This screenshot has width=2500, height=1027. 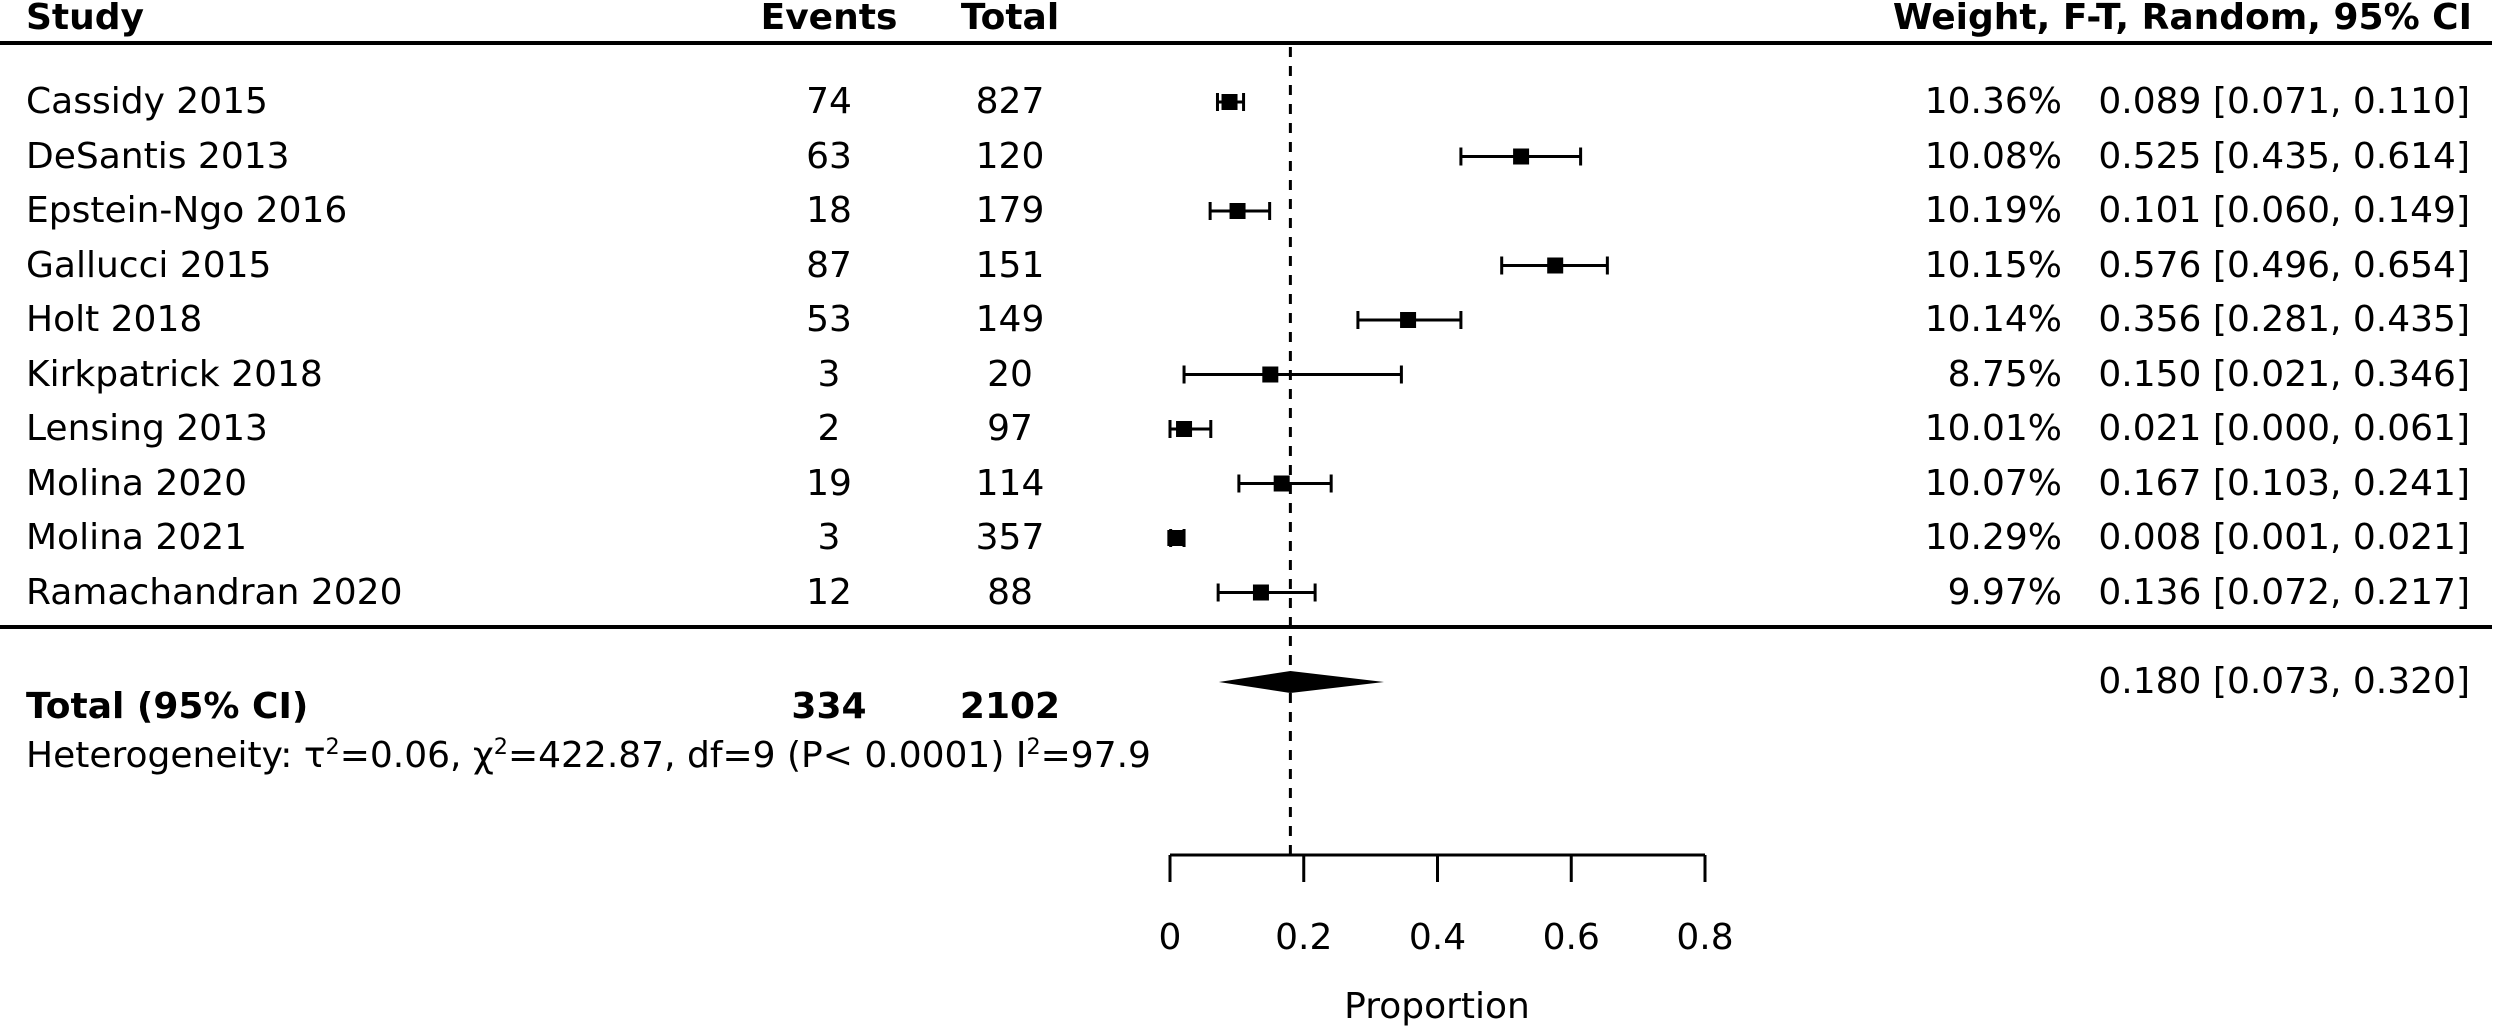 What do you see at coordinates (2284, 537) in the screenshot?
I see `estimate-ci-value: 0.008 [0.001, 0.021]` at bounding box center [2284, 537].